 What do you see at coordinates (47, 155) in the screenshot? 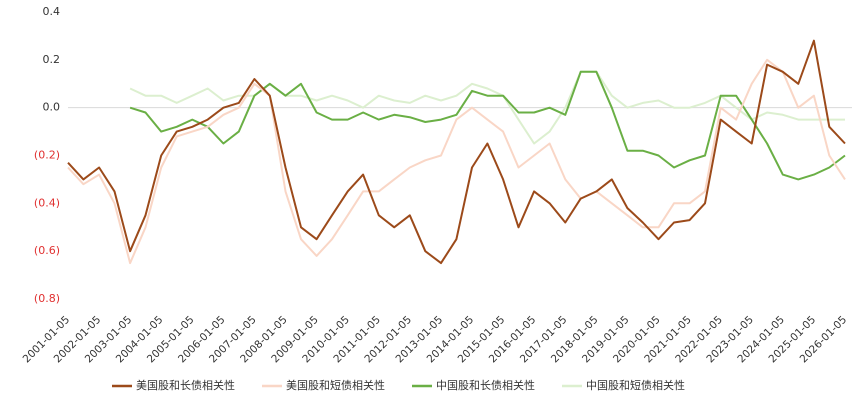
I see `y-tick-label: (0.2)` at bounding box center [47, 155].